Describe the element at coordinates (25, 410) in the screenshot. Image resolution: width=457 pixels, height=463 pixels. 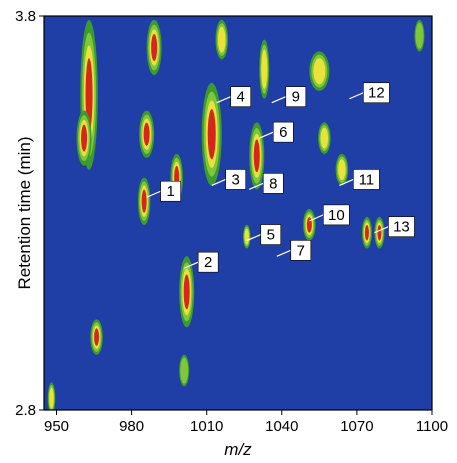
I see `y-tick-label: 2.8` at that location.